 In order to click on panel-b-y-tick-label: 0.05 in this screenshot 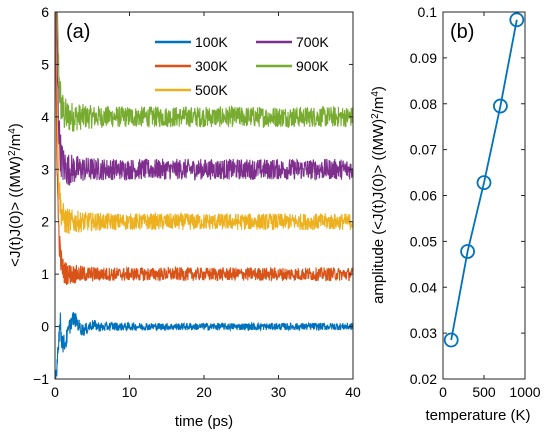, I will do `click(423, 241)`.